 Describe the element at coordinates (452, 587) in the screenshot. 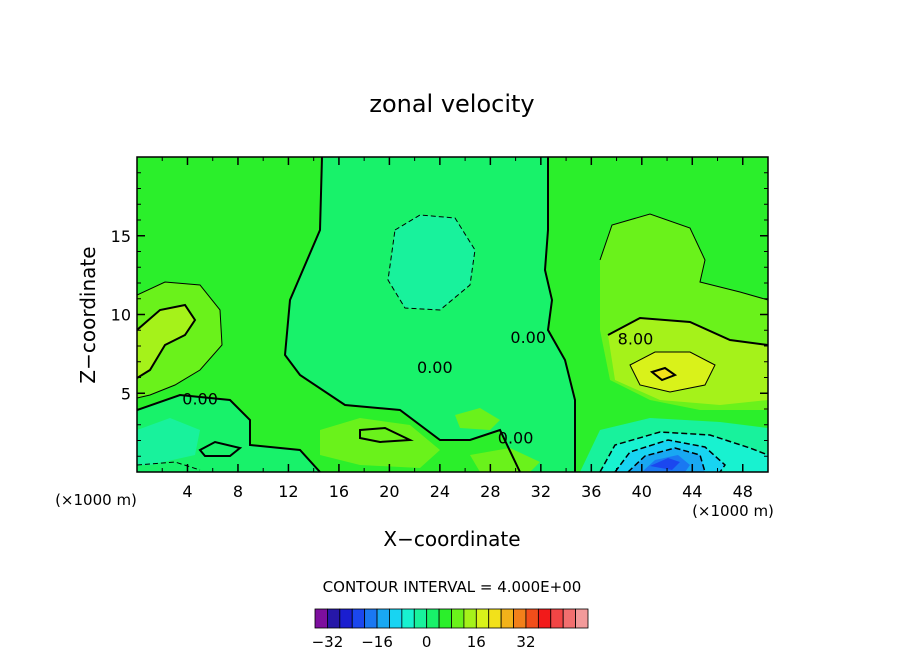

I see `contour-interval-text: CONTOUR INTERVAL = 4.000E+00` at that location.